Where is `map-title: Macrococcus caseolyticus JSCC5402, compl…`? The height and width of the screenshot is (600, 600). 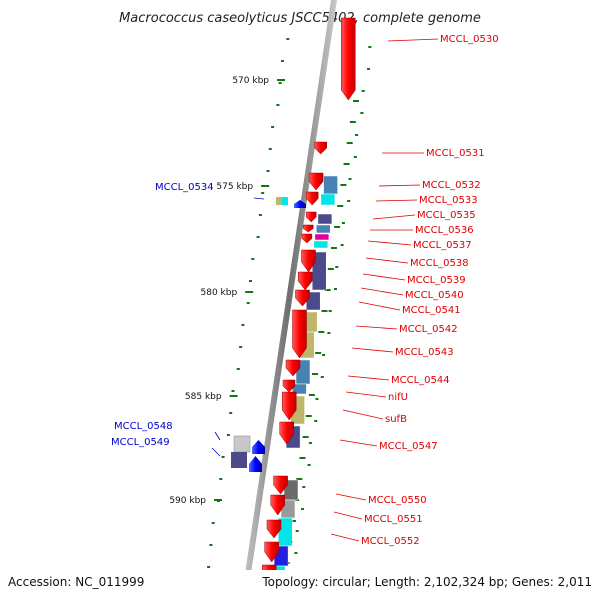
map-title: Macrococcus caseolyticus JSCC5402, compl… is located at coordinates (300, 18).